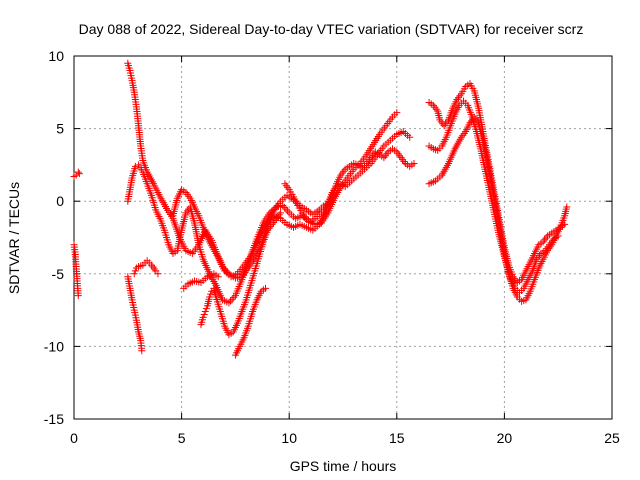 The height and width of the screenshot is (480, 640). Describe the element at coordinates (397, 438) in the screenshot. I see `x-tick-label: 15` at that location.